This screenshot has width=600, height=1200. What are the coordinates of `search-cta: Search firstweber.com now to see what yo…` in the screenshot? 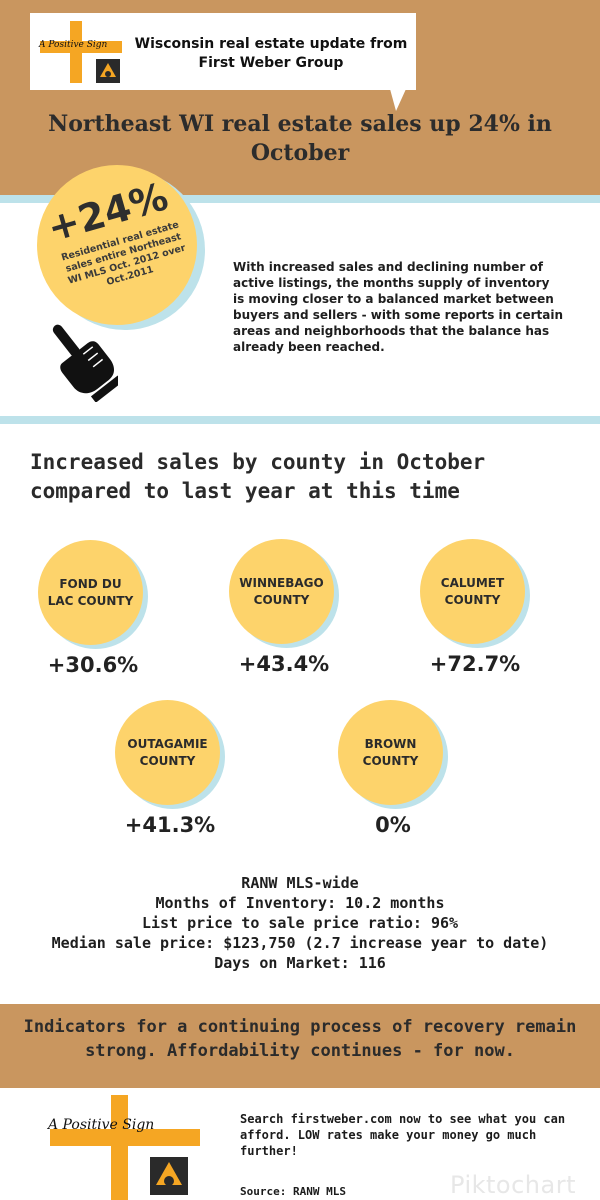 It's located at (403, 1135).